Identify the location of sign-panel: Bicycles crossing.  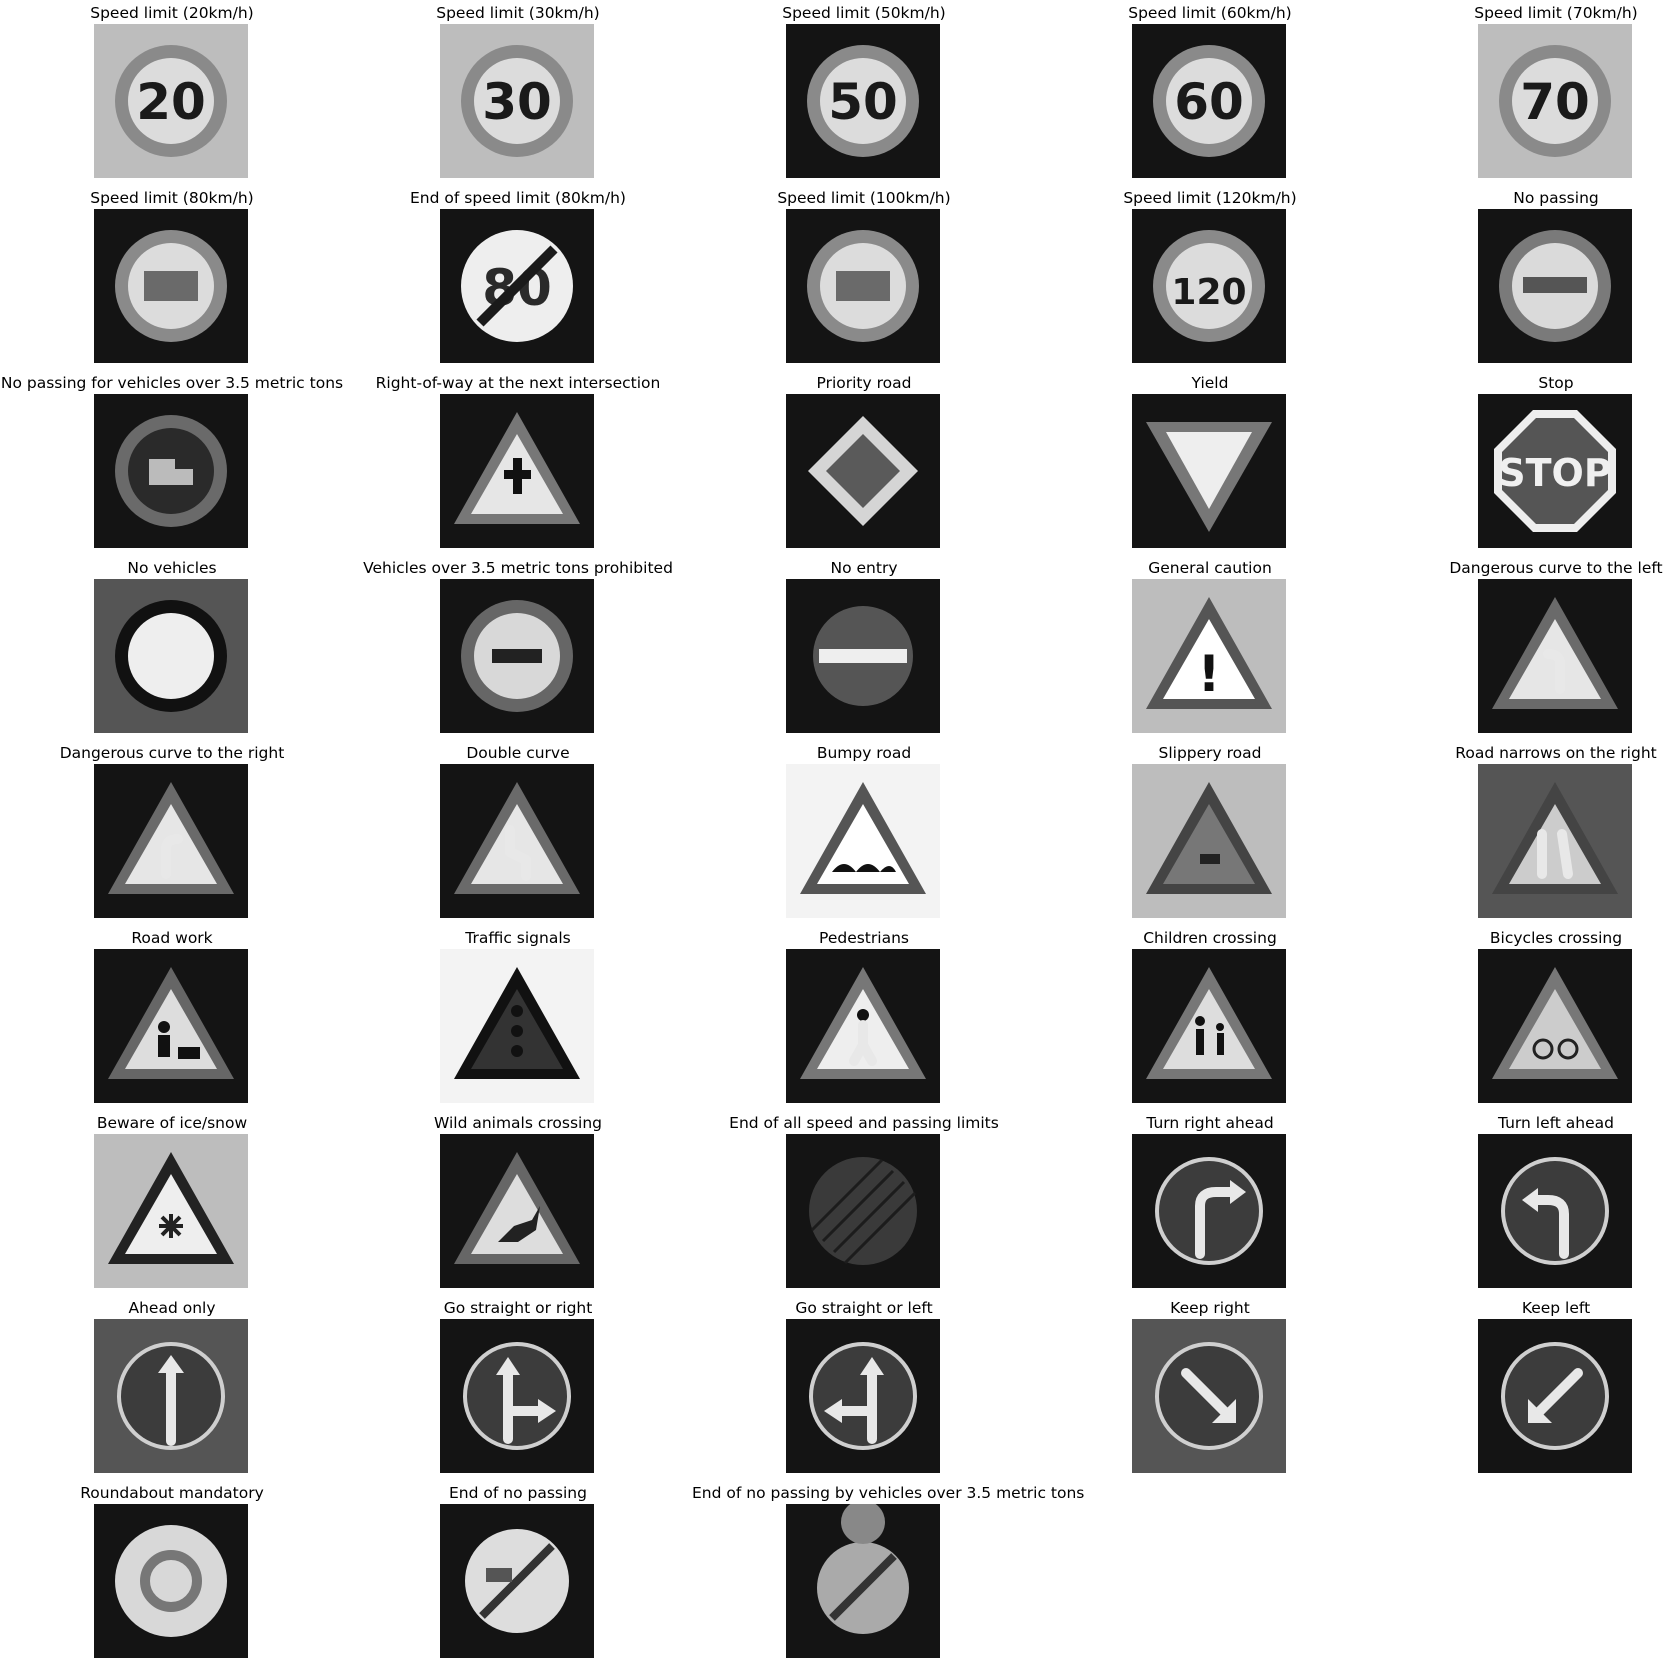
(1527, 1017).